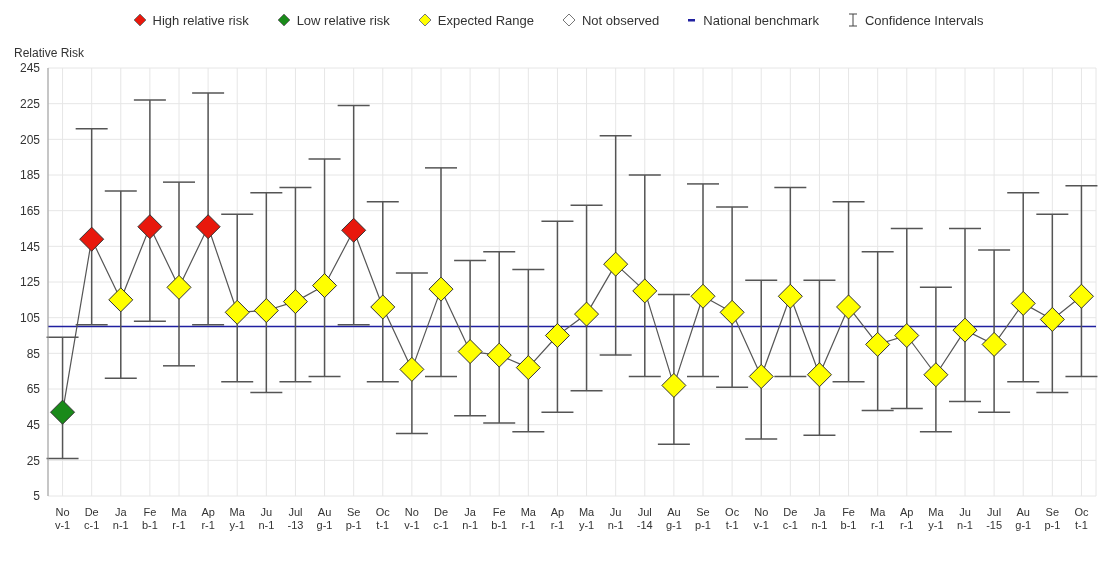 Image resolution: width=1116 pixels, height=581 pixels. I want to click on x-tick-label: Jul-14, so click(644, 518).